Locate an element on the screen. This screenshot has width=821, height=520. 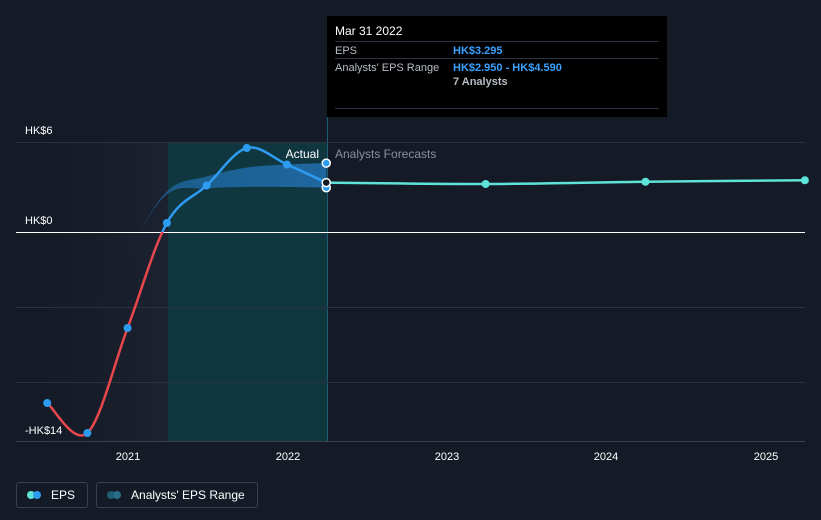
tooltip-date: Mar 31 2022 is located at coordinates (369, 31).